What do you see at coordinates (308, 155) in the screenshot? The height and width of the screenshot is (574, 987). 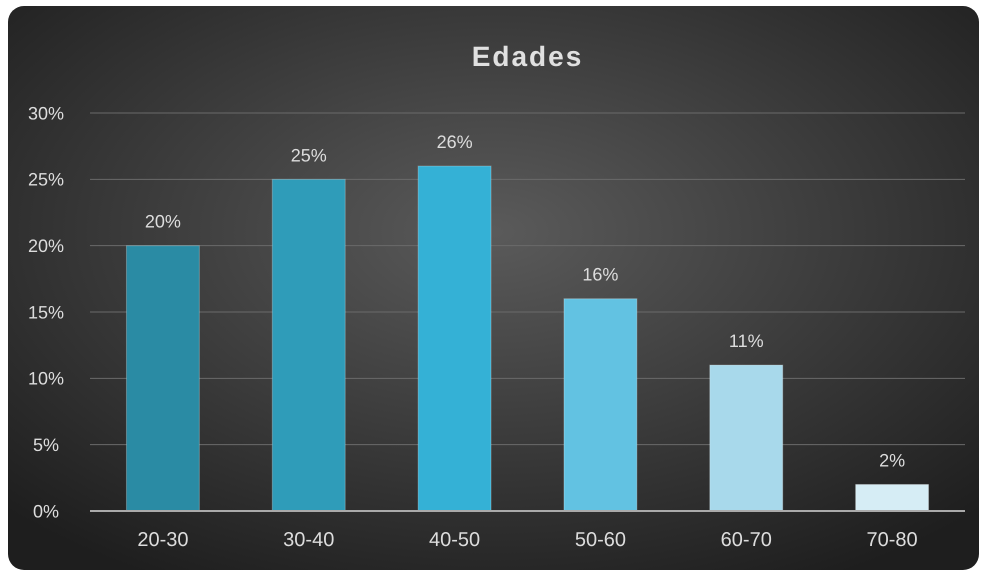 I see `data-label: 25%` at bounding box center [308, 155].